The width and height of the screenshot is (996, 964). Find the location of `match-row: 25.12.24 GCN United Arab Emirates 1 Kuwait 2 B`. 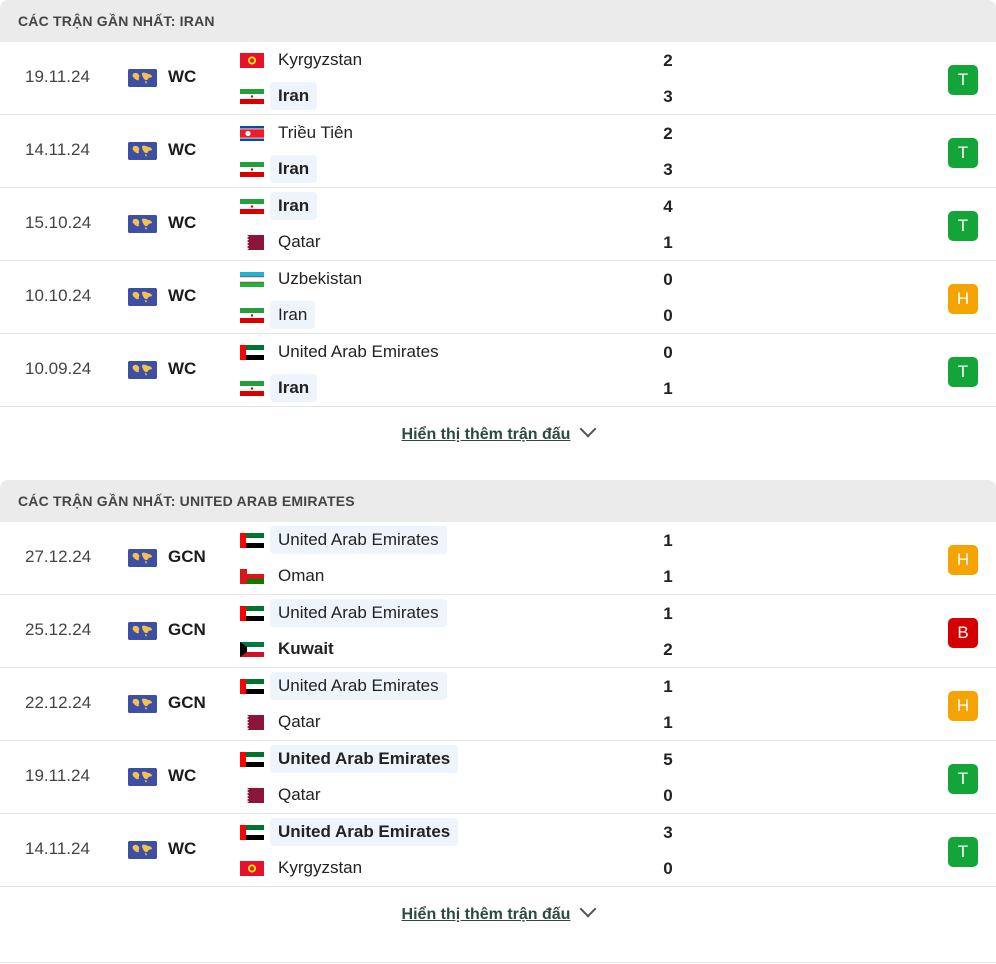

match-row: 25.12.24 GCN United Arab Emirates 1 Kuwait 2 B is located at coordinates (498, 631).